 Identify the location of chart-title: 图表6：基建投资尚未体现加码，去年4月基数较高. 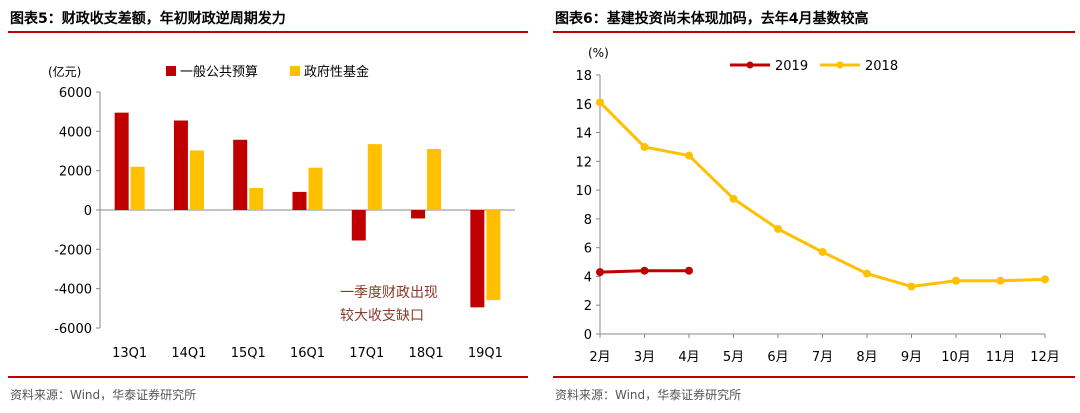
(712, 19).